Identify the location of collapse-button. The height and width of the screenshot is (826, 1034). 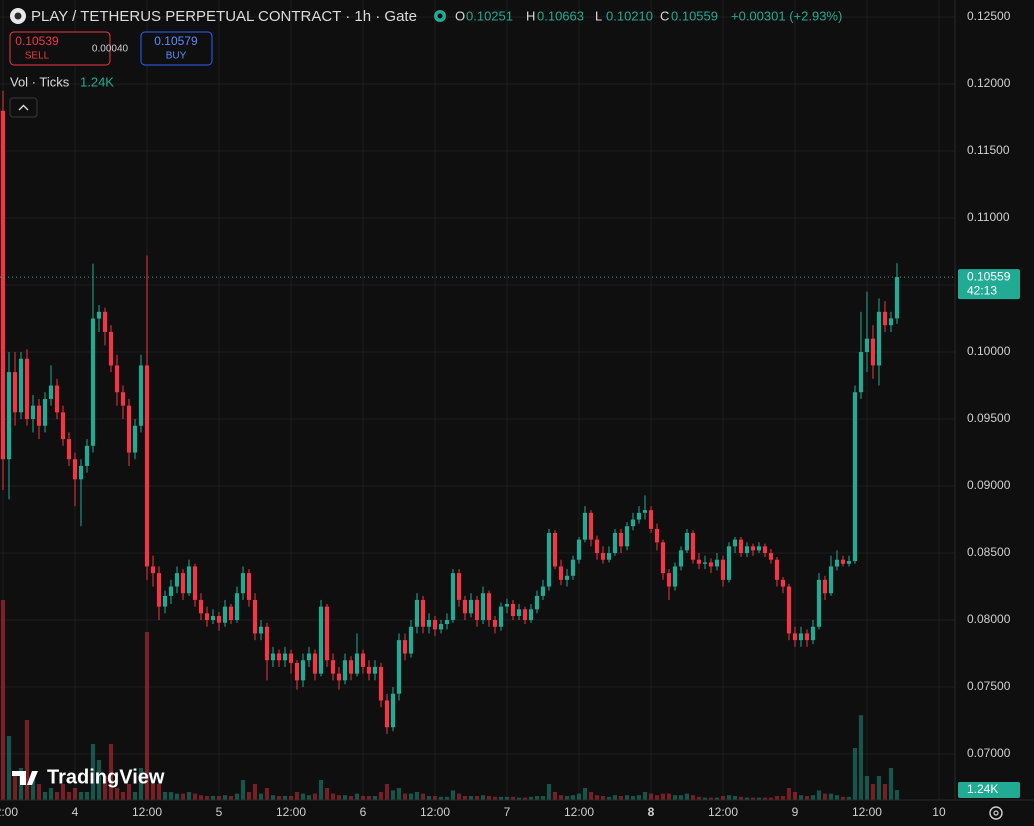
(23, 107).